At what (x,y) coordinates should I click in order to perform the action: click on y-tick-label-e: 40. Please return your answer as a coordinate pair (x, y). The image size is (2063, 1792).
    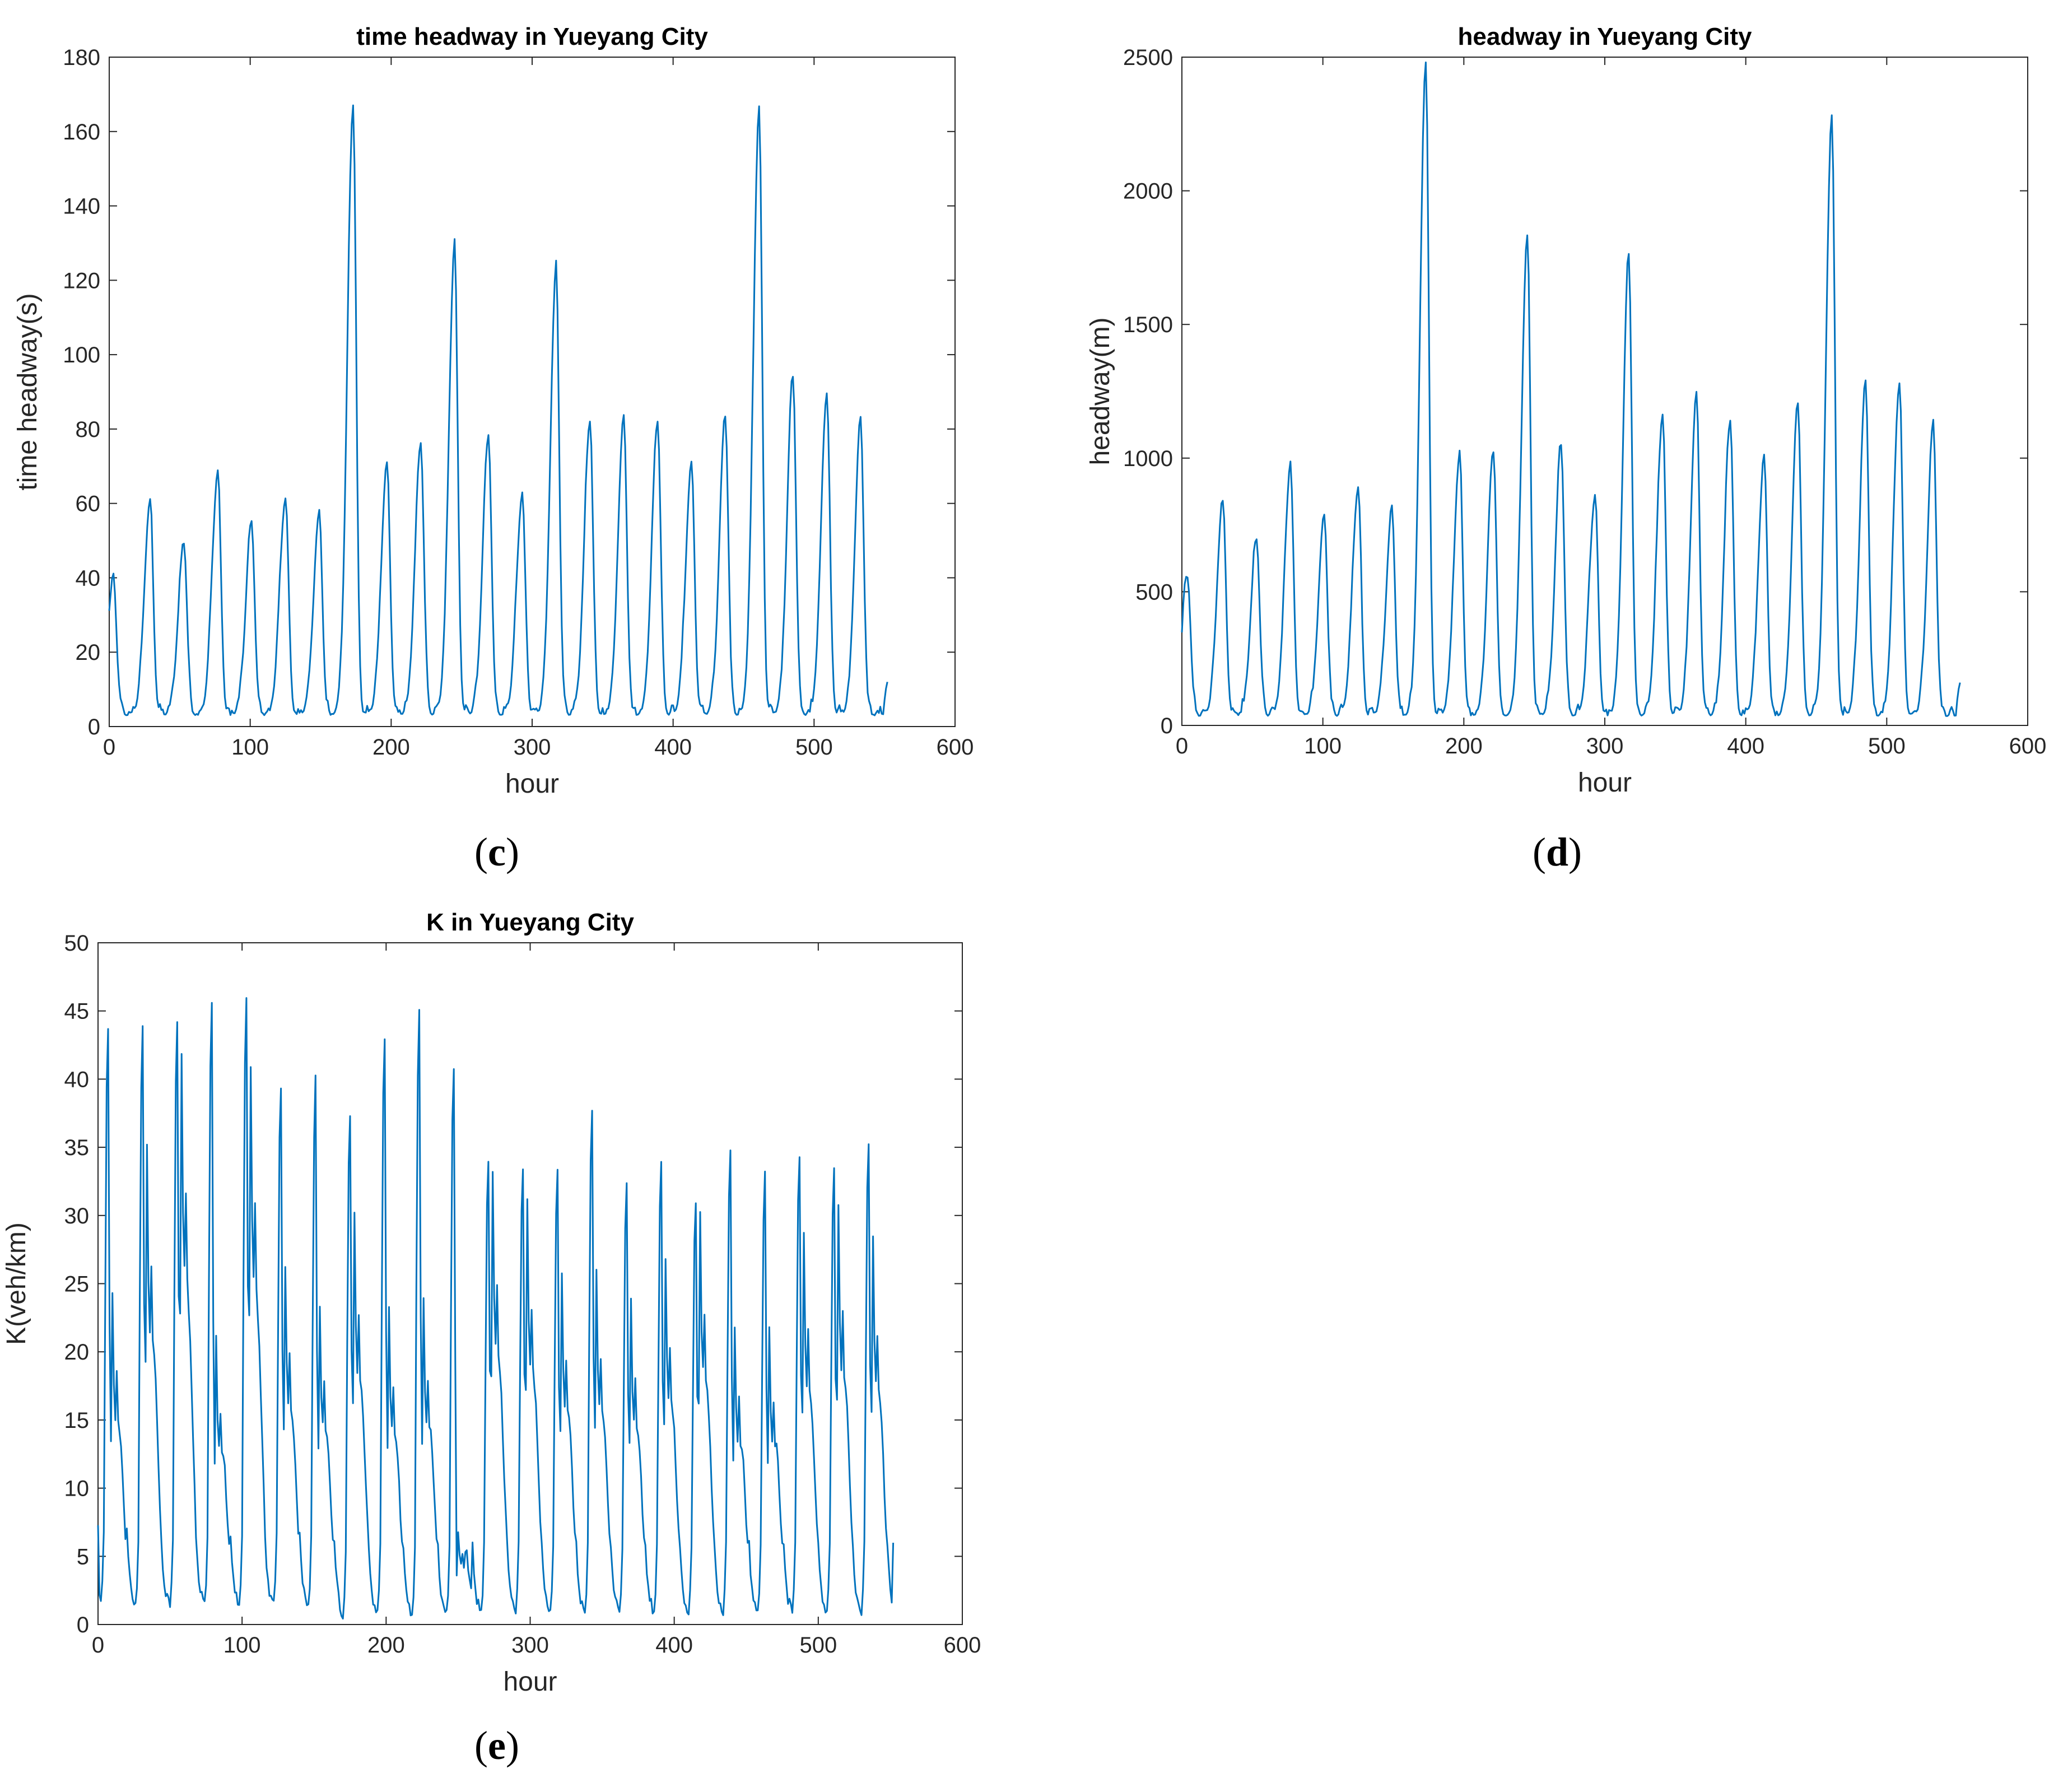
    Looking at the image, I should click on (77, 1079).